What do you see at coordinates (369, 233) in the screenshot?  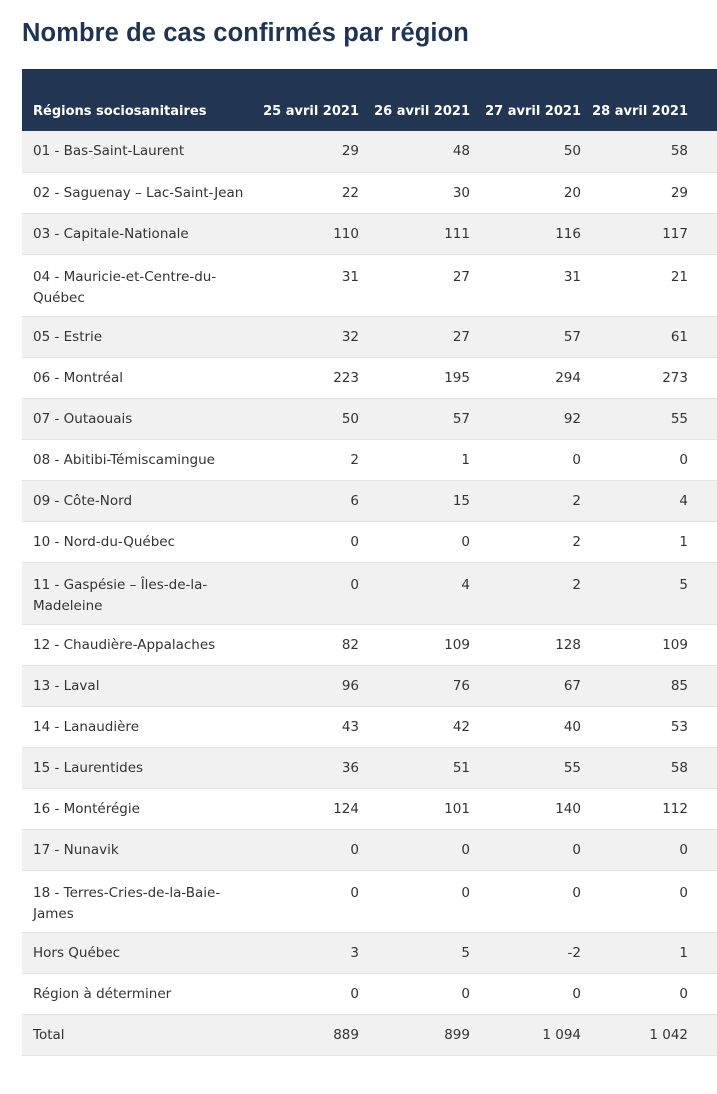 I see `table-row: 03 - Capitale-Nationale 110 111 116 117` at bounding box center [369, 233].